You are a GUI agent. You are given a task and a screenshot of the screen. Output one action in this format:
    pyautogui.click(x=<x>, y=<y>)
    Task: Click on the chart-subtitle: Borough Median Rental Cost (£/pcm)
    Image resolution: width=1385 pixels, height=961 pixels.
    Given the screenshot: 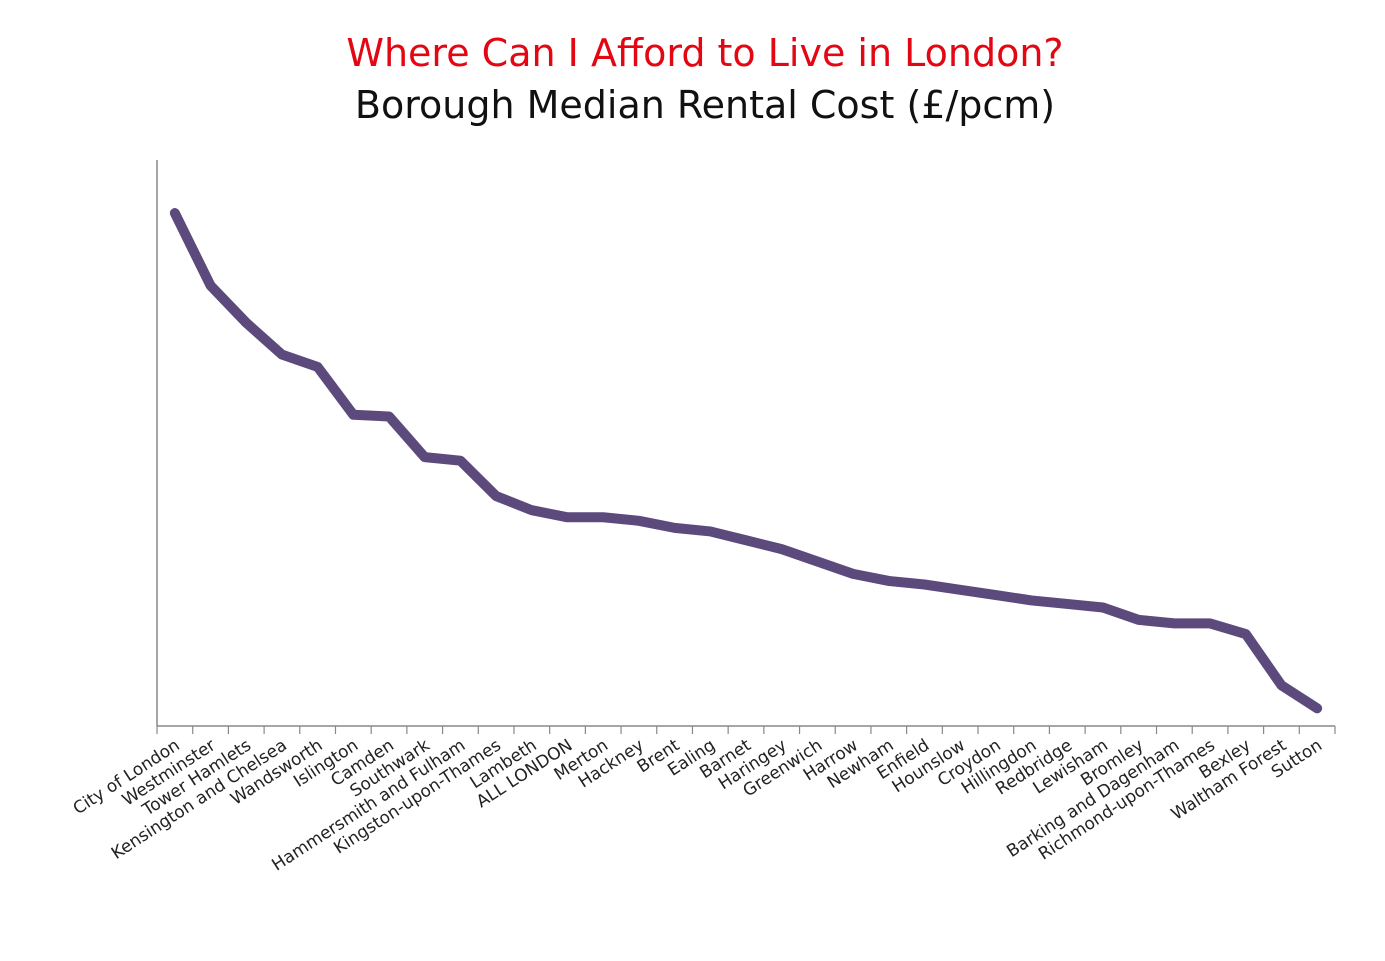 What is the action you would take?
    pyautogui.click(x=705, y=105)
    